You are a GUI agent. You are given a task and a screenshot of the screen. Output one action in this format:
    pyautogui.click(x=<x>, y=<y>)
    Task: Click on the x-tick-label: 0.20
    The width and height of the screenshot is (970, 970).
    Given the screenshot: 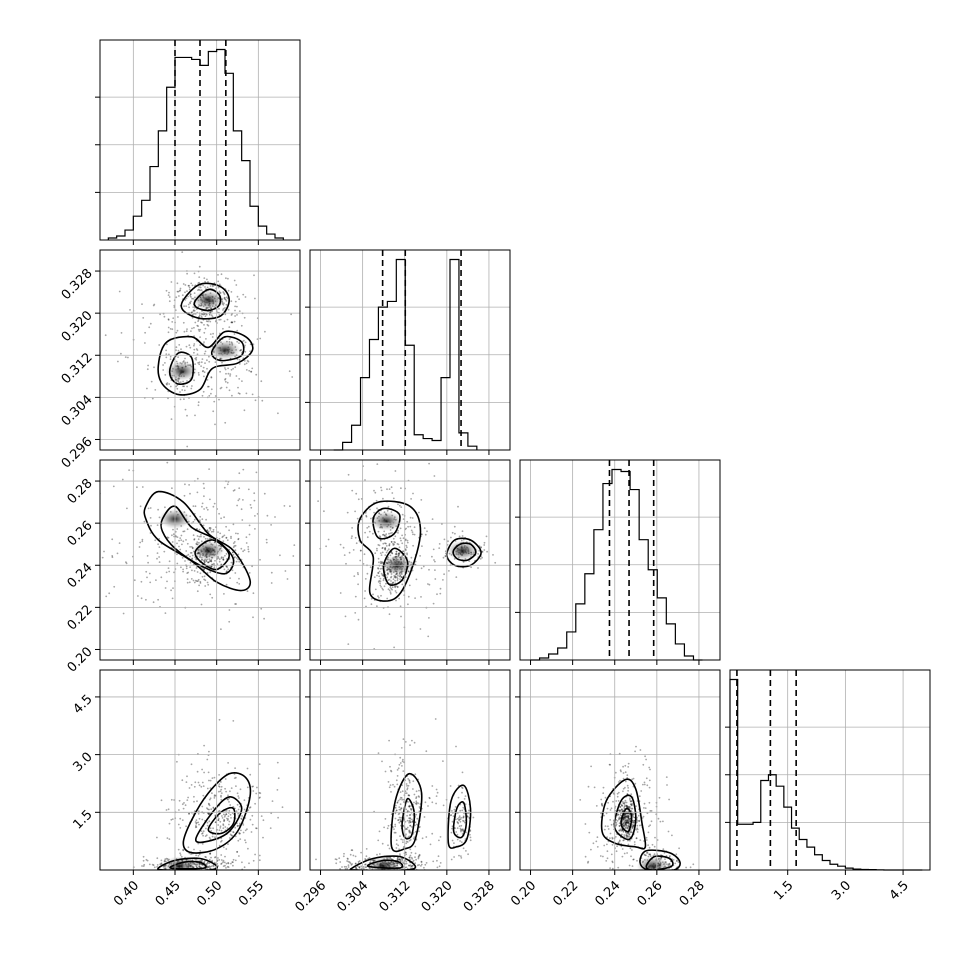 What is the action you would take?
    pyautogui.click(x=523, y=893)
    